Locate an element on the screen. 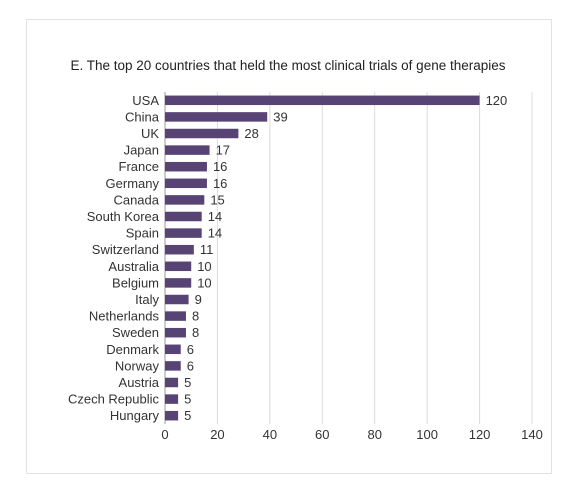 The height and width of the screenshot is (493, 578). x-tick-label: 60 is located at coordinates (322, 434).